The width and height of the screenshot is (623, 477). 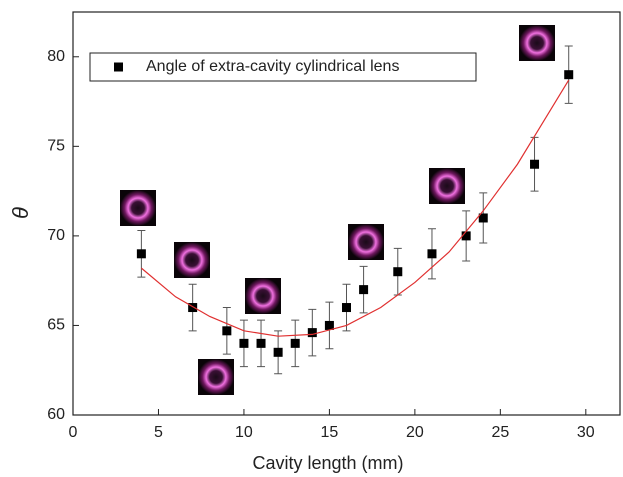 What do you see at coordinates (56, 325) in the screenshot?
I see `y-tick-label: 65` at bounding box center [56, 325].